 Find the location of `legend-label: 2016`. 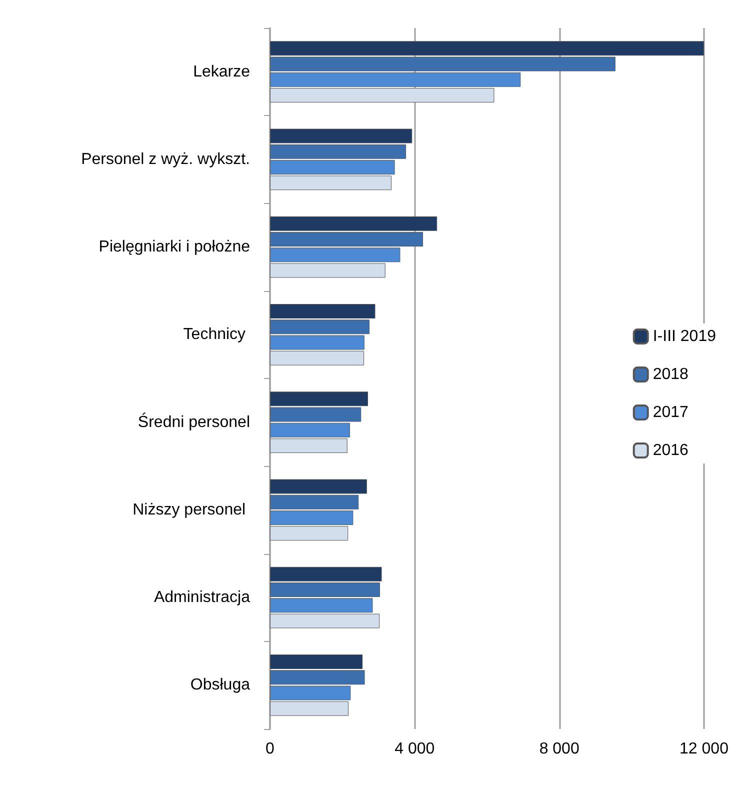

legend-label: 2016 is located at coordinates (670, 450).